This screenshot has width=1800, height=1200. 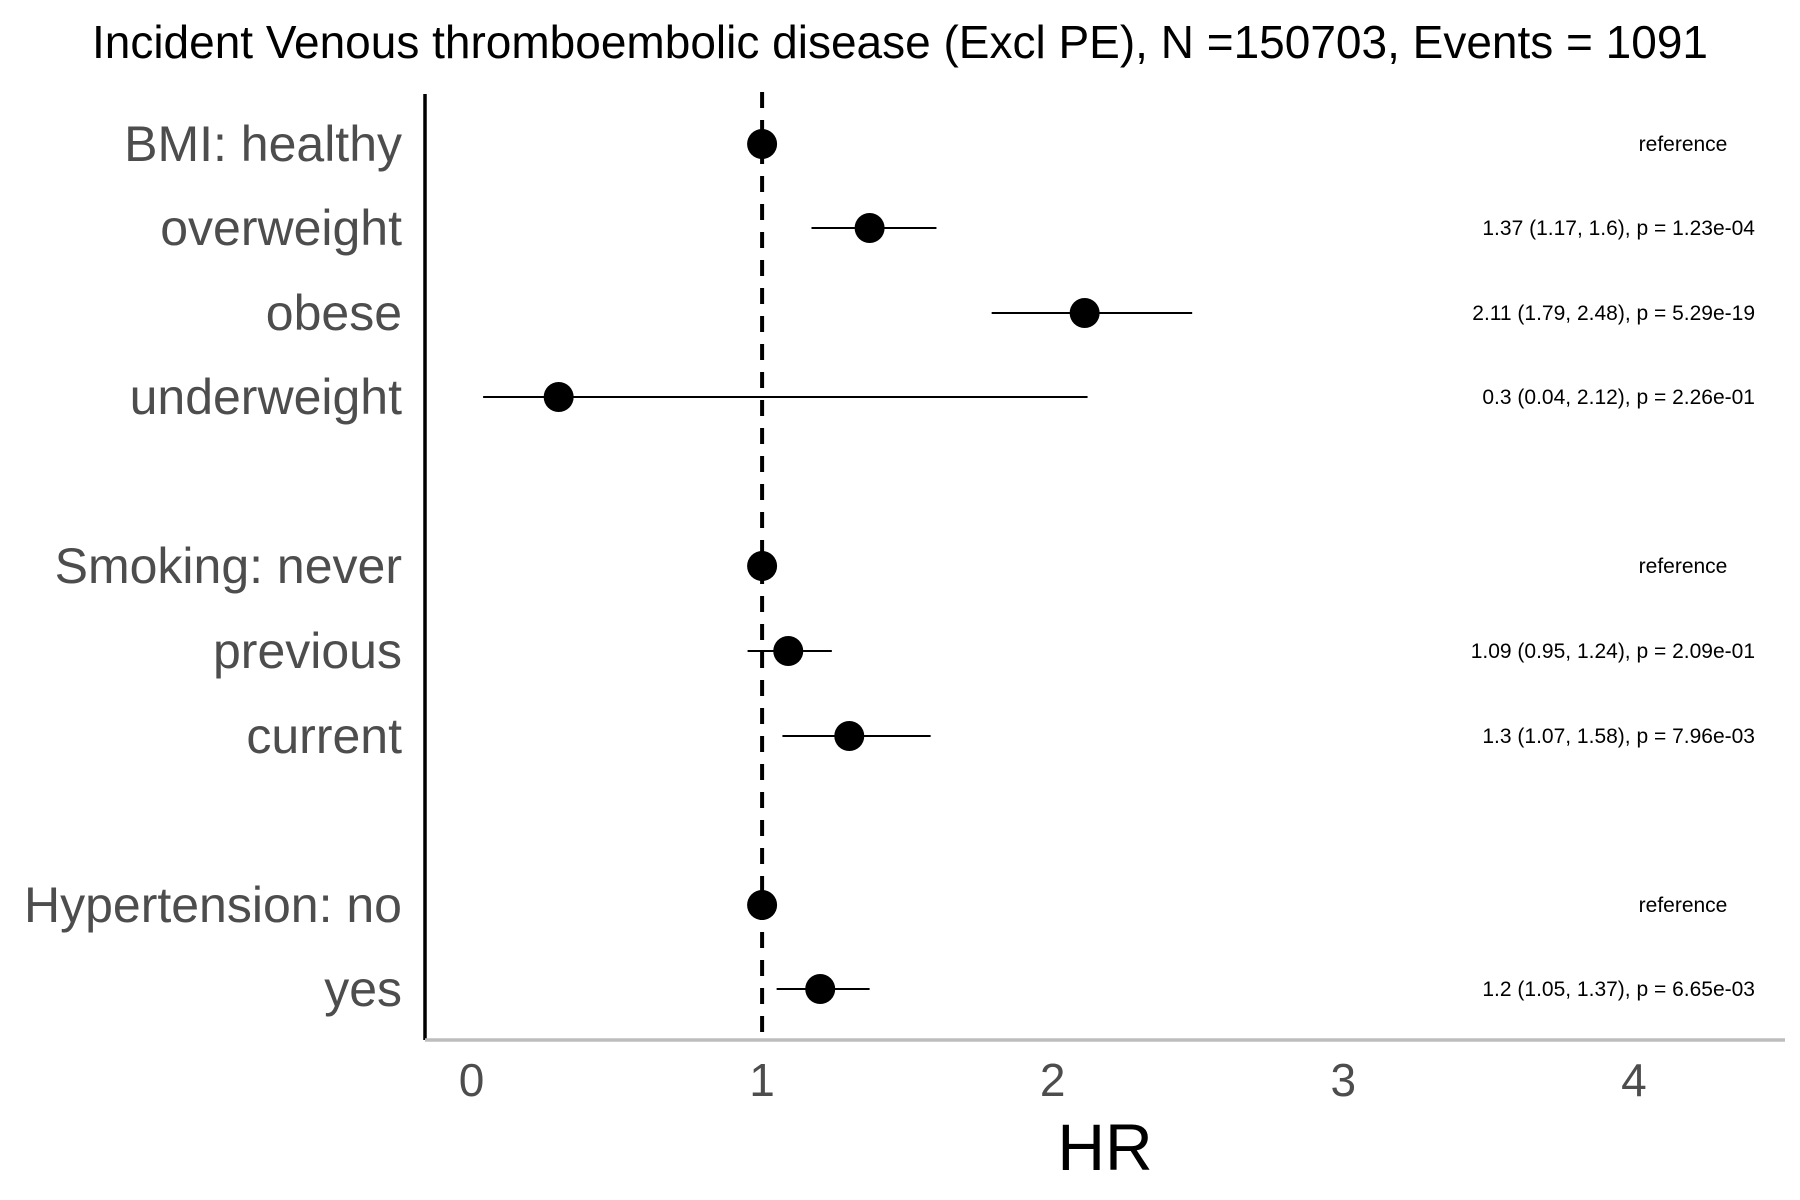 I want to click on row-label: underweight, so click(x=266, y=397).